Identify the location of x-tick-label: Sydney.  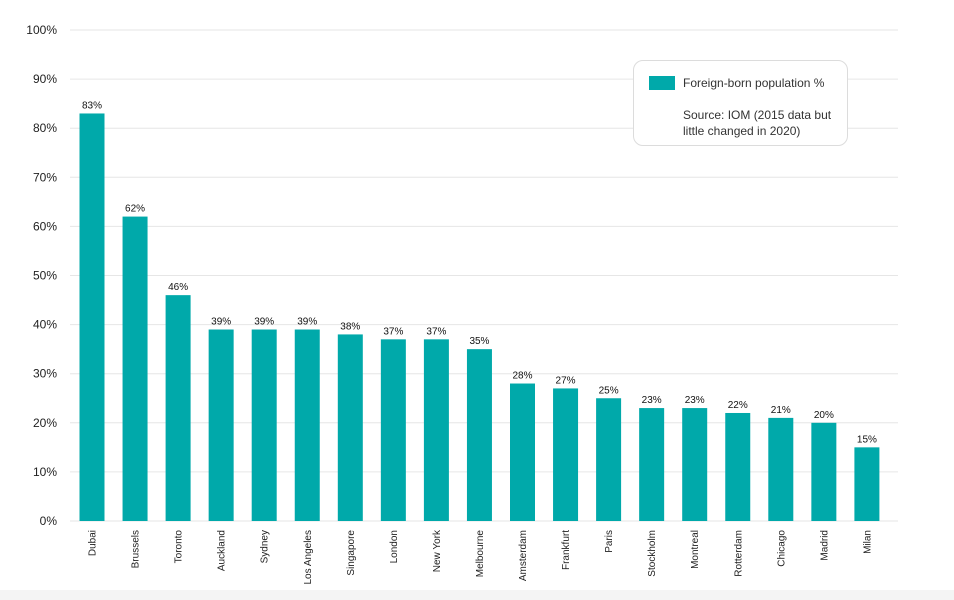
(265, 546).